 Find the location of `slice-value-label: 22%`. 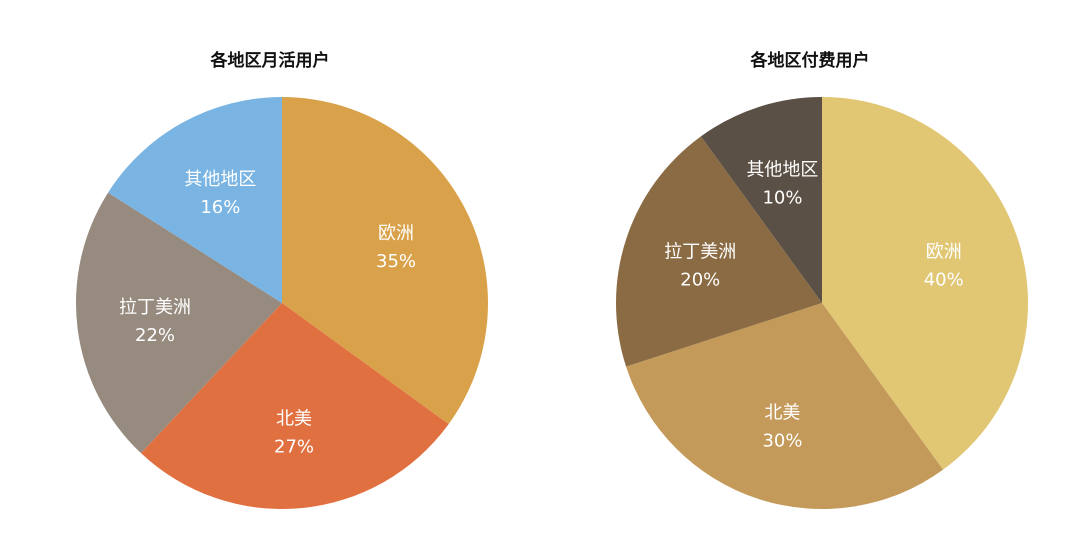

slice-value-label: 22% is located at coordinates (155, 335).